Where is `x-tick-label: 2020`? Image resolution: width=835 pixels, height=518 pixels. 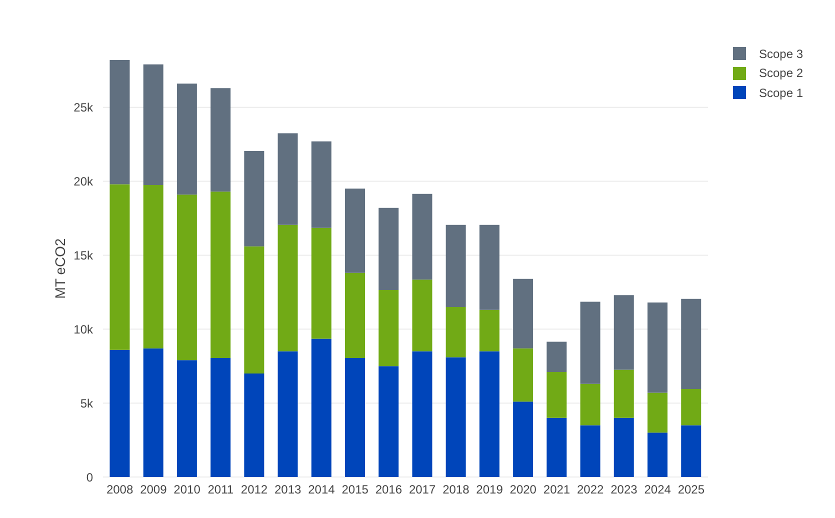
x-tick-label: 2020 is located at coordinates (523, 489).